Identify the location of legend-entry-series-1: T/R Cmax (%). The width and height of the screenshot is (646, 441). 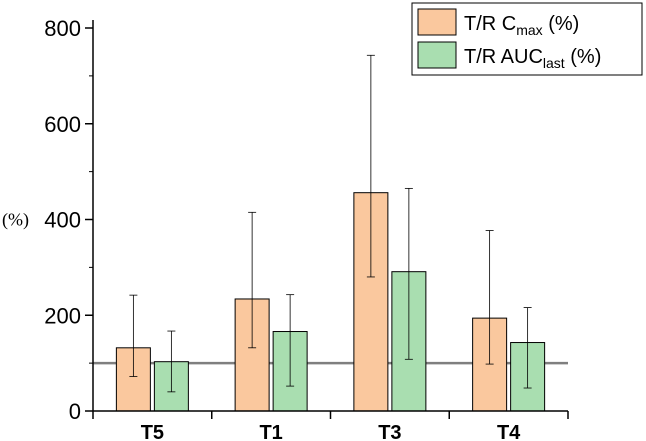
(521, 25).